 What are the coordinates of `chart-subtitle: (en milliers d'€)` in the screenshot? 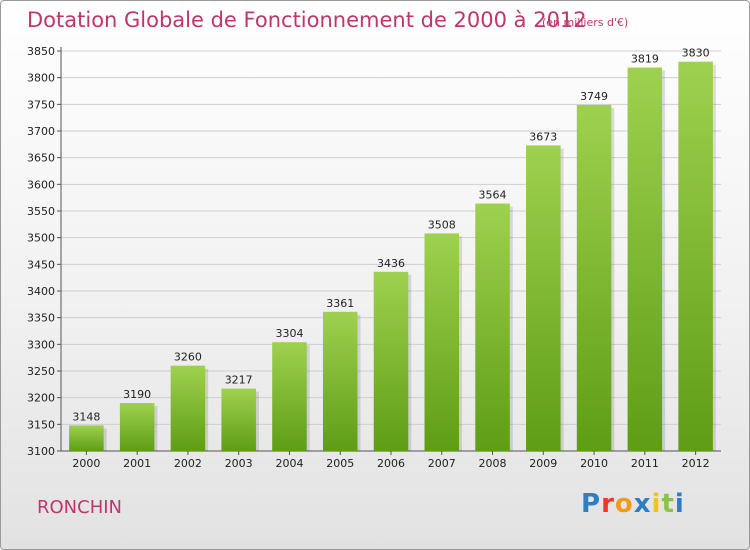 It's located at (585, 22).